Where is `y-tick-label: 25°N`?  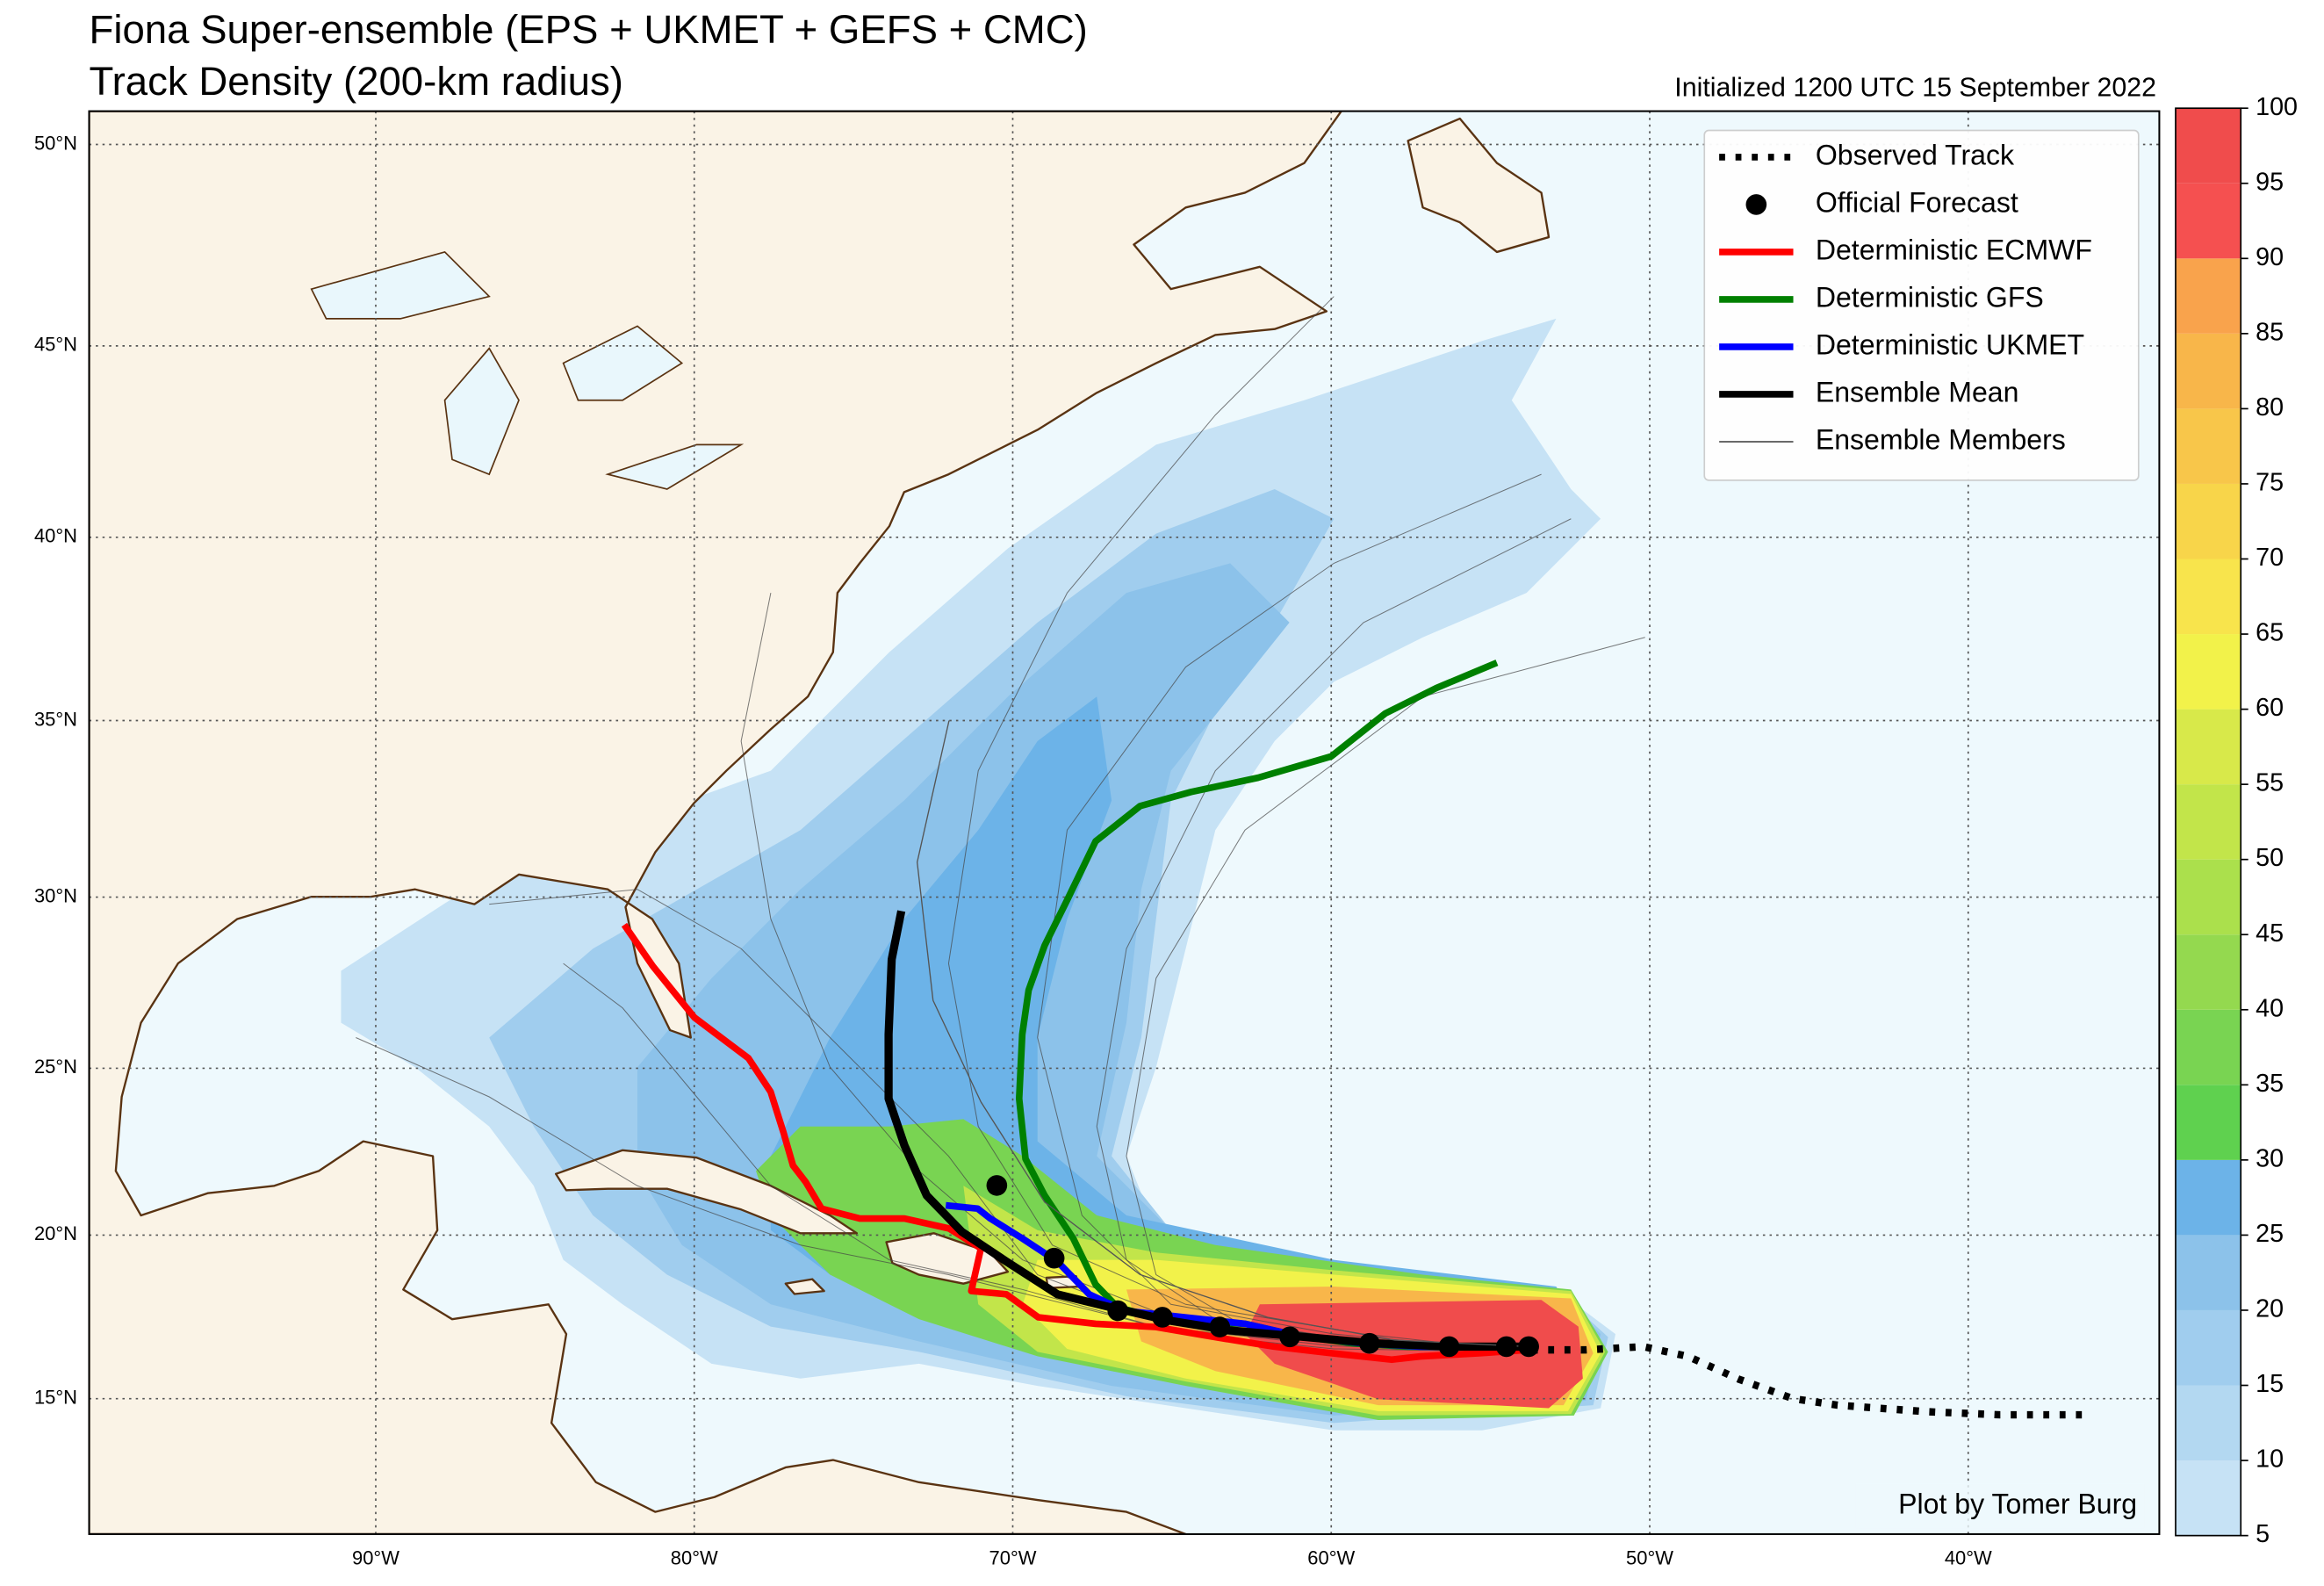
y-tick-label: 25°N is located at coordinates (56, 1067).